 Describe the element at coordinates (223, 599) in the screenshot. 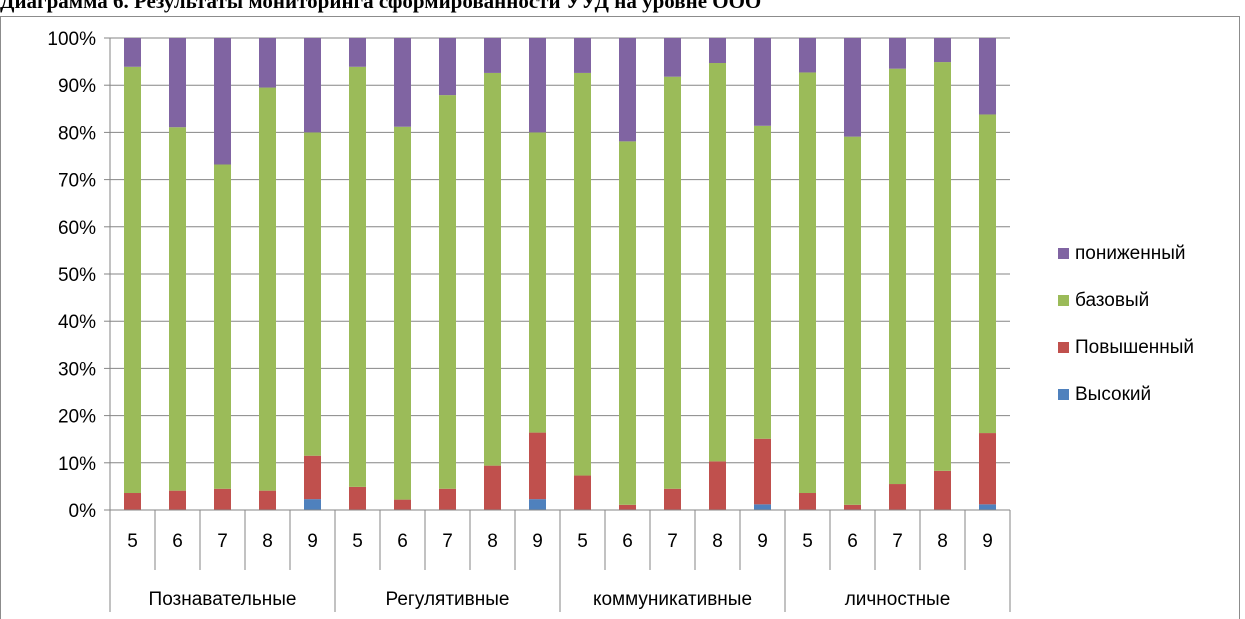

I see `group-label: Познавательные` at that location.